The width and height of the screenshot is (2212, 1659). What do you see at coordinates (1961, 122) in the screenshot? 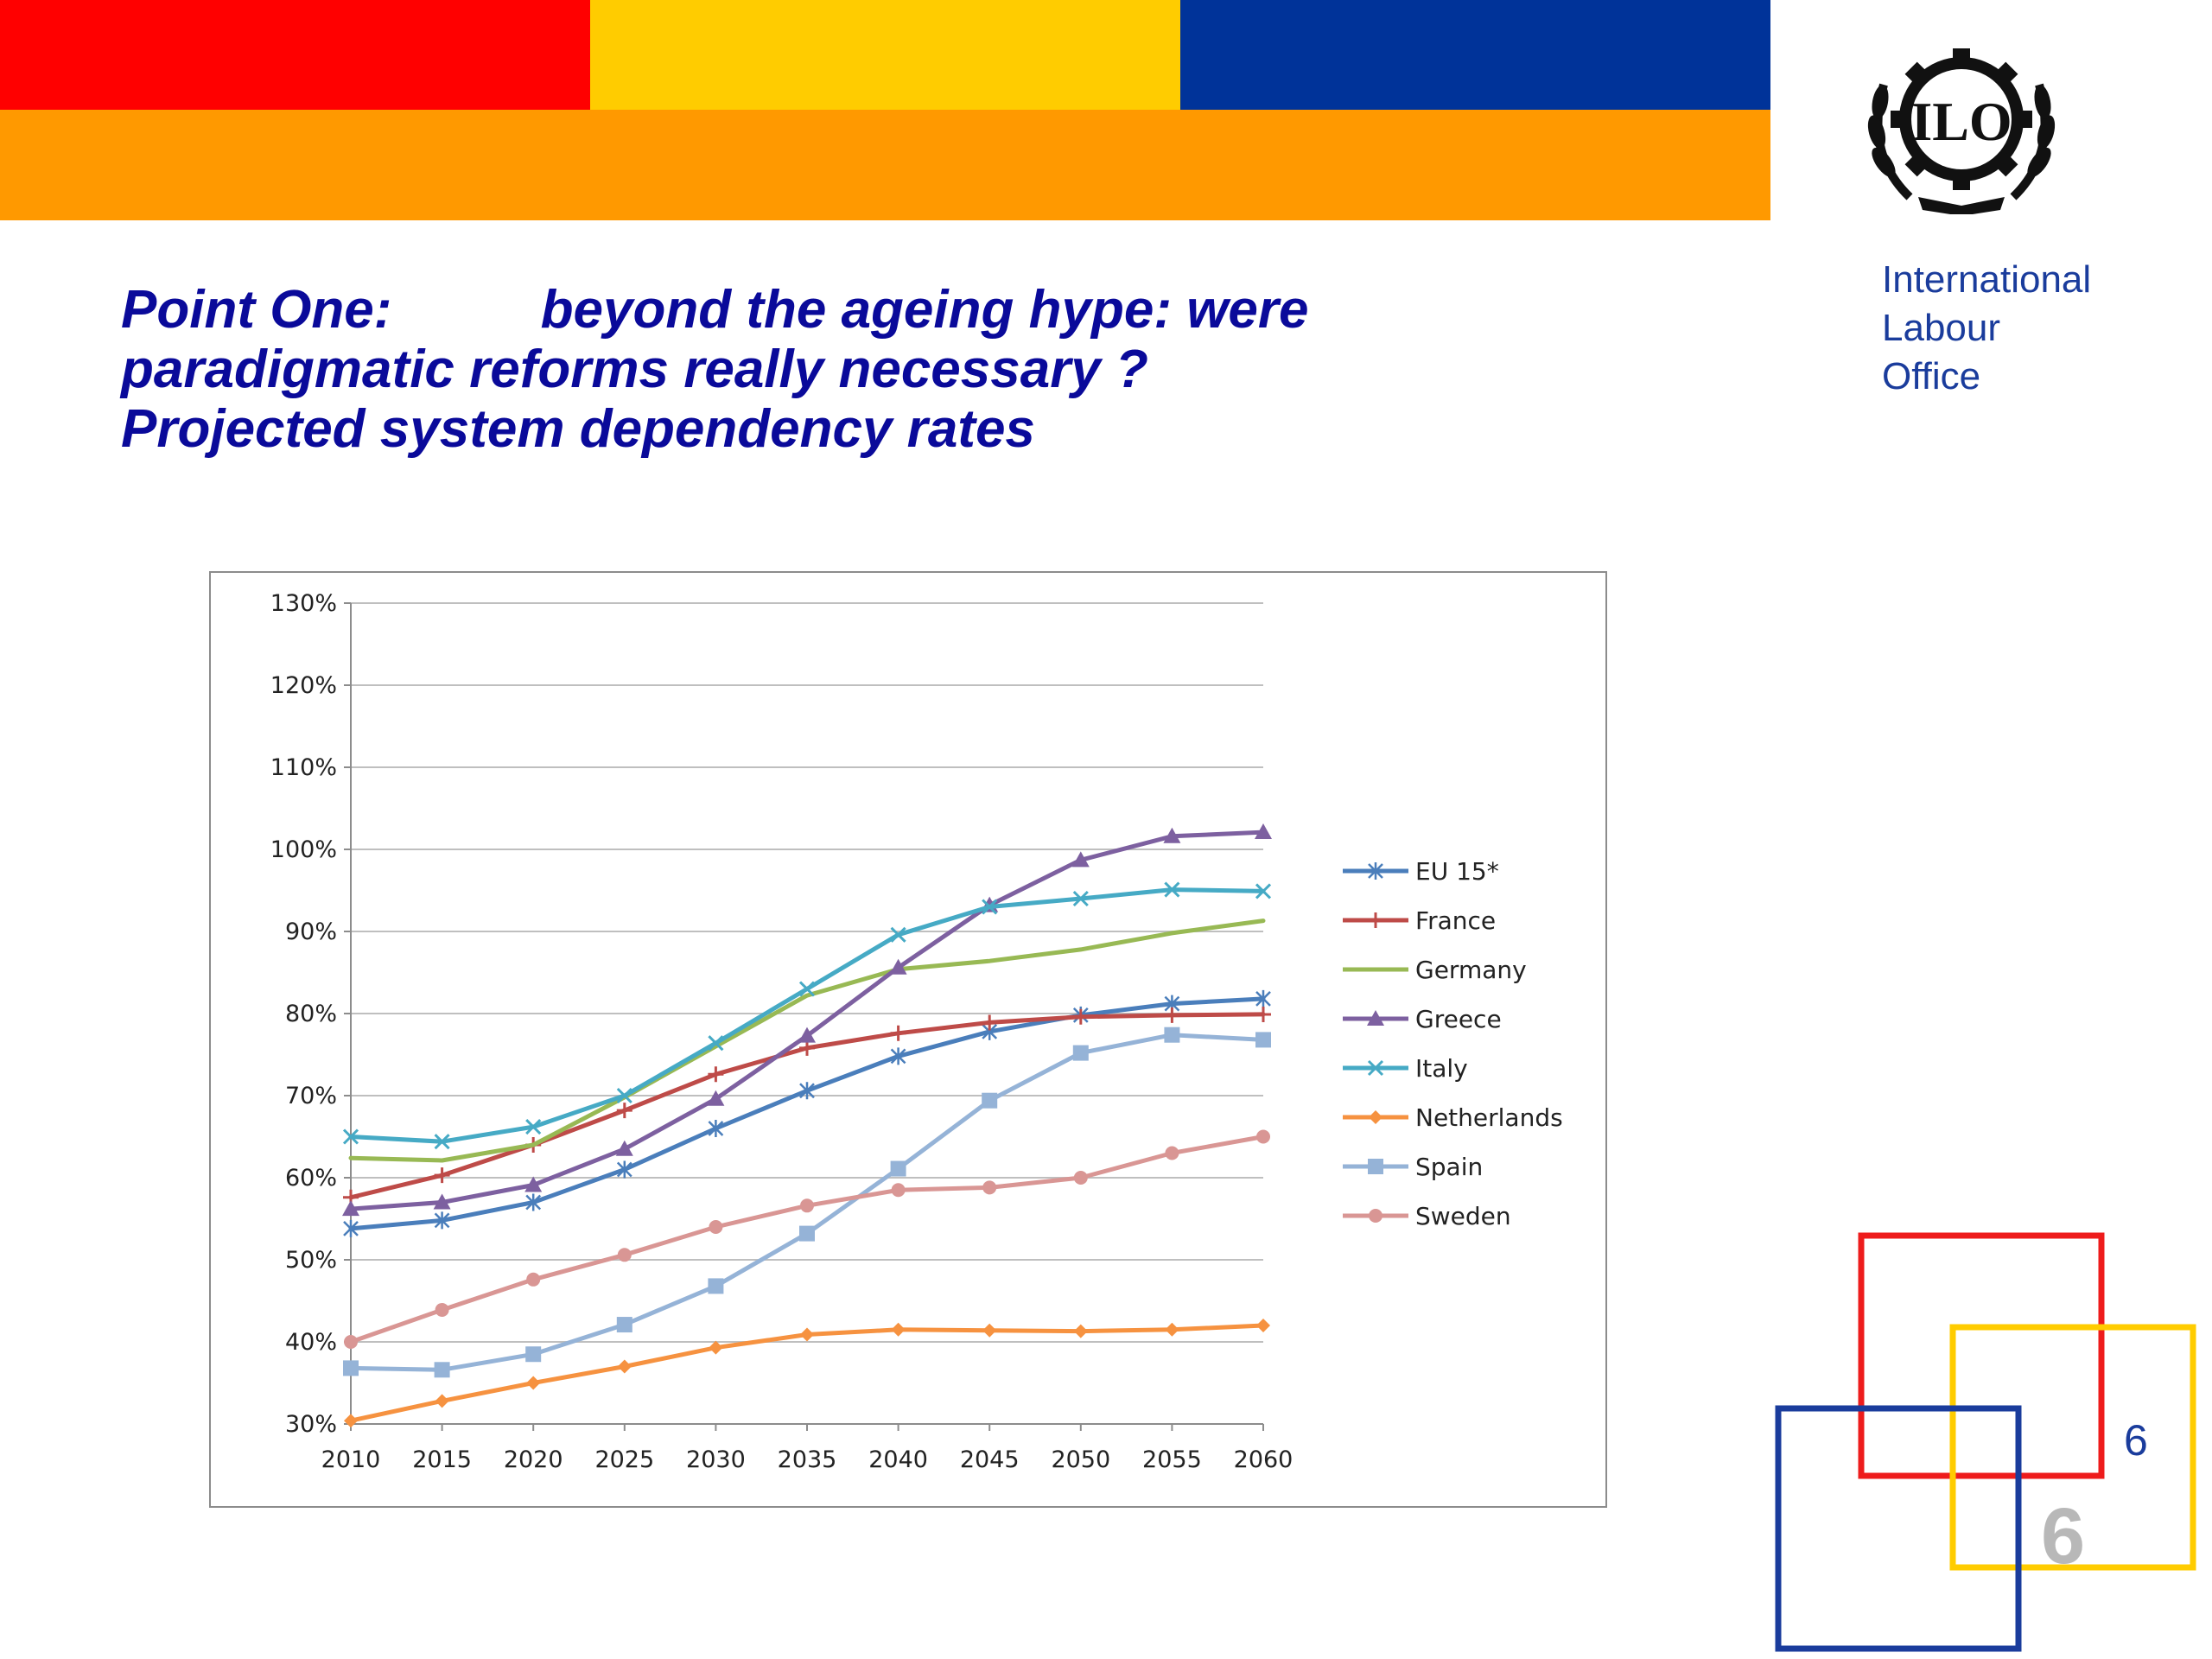
I see `logo-lettering: ILO` at bounding box center [1961, 122].